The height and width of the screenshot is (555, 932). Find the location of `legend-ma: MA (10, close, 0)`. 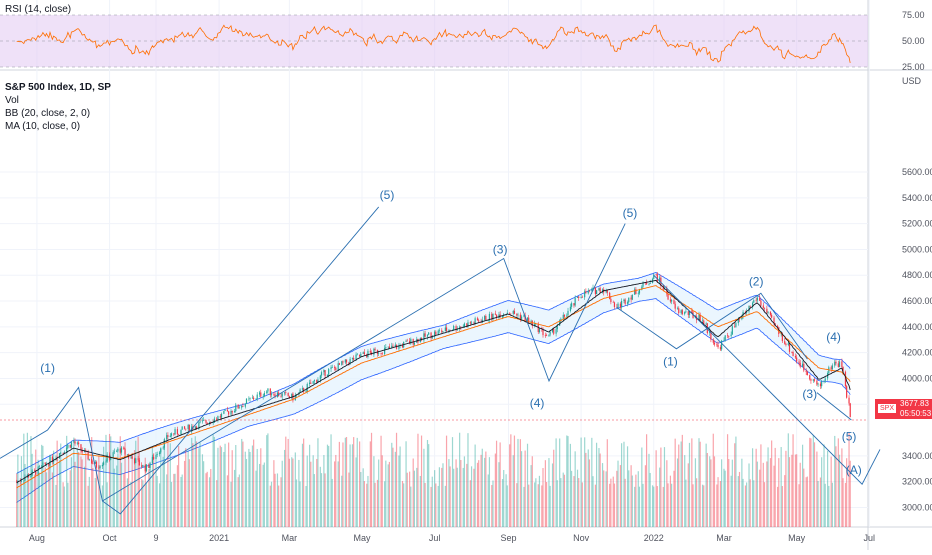

legend-ma: MA (10, close, 0) is located at coordinates (43, 126).